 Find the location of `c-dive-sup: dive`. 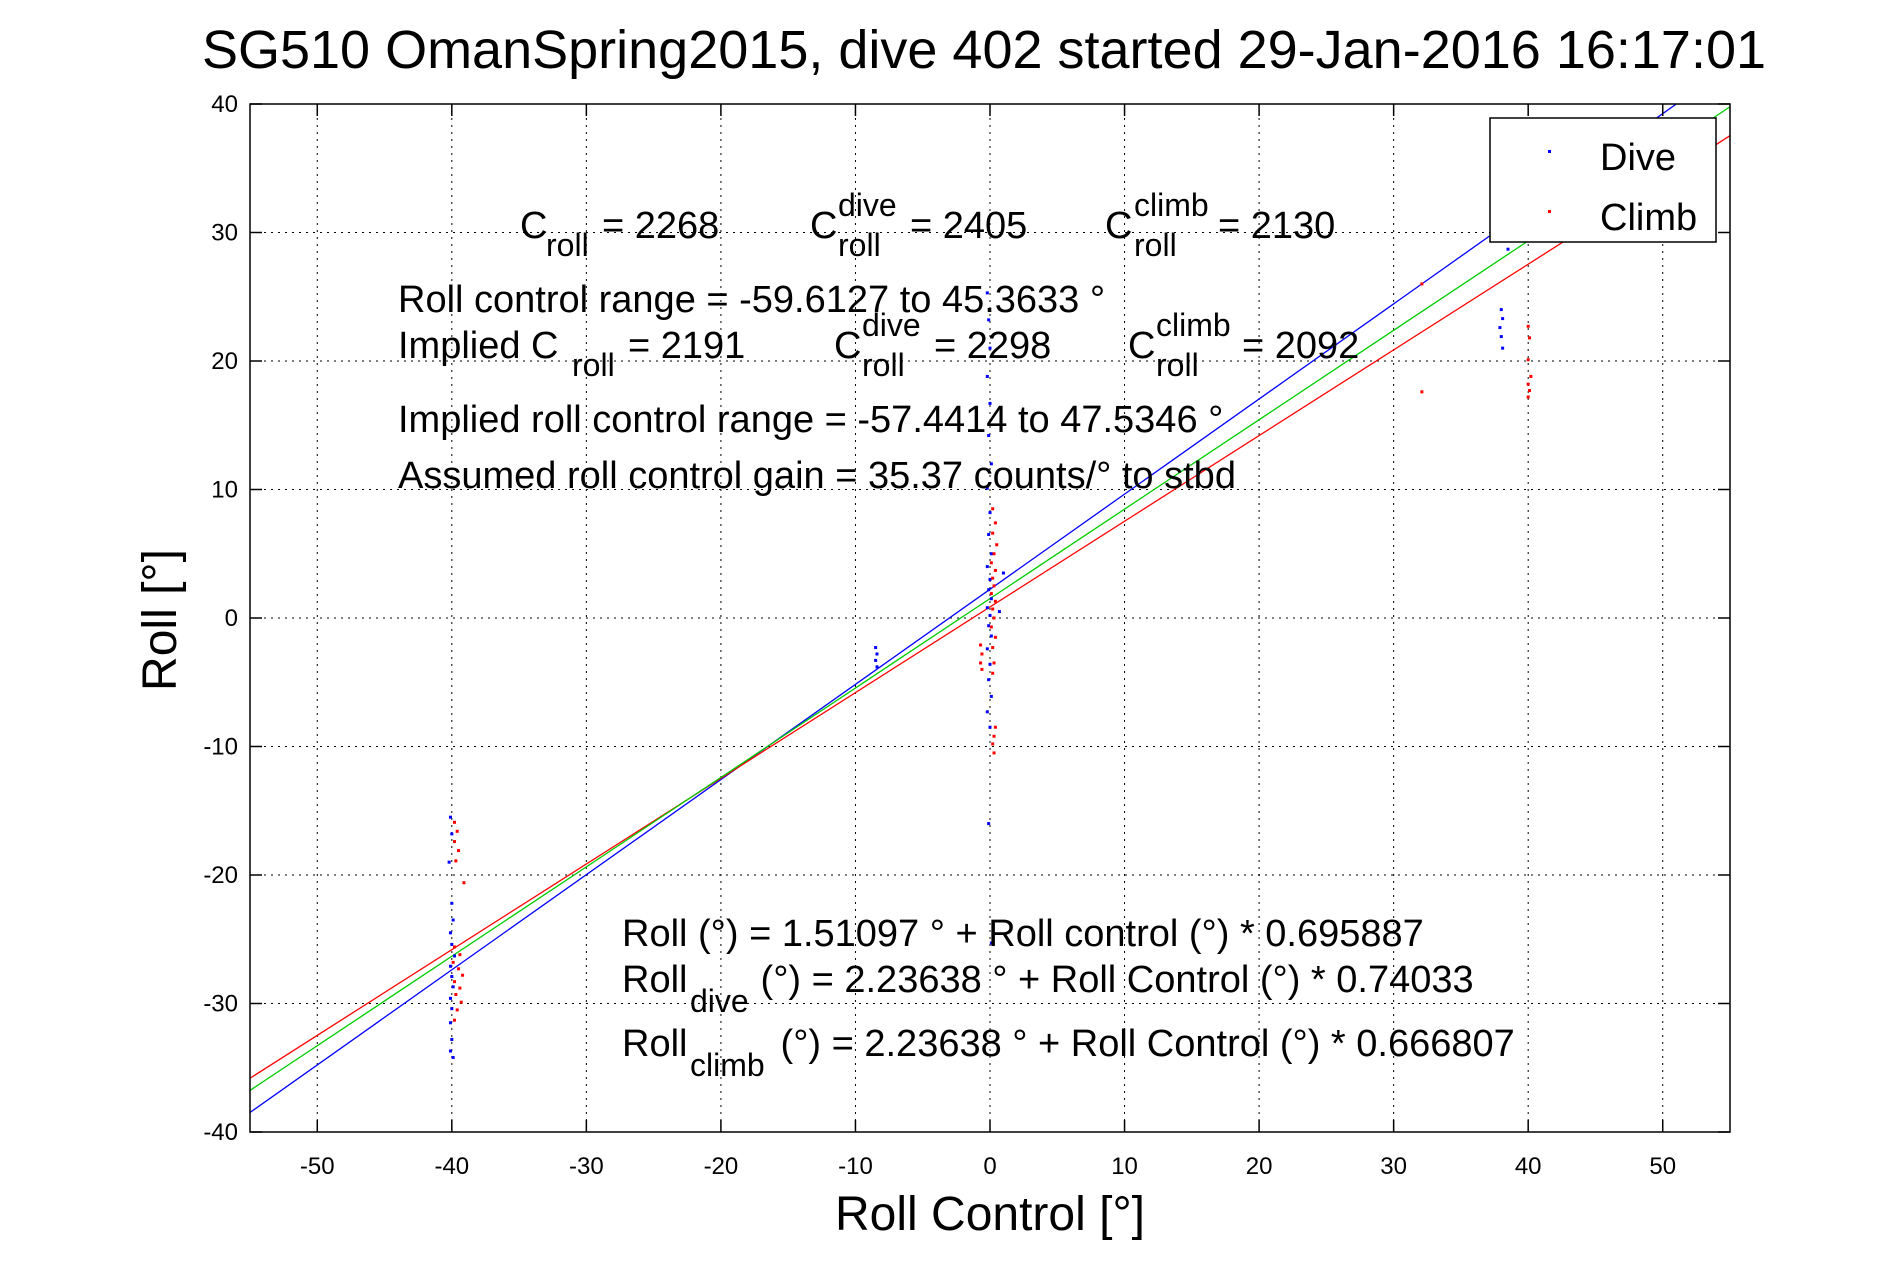

c-dive-sup: dive is located at coordinates (867, 205).